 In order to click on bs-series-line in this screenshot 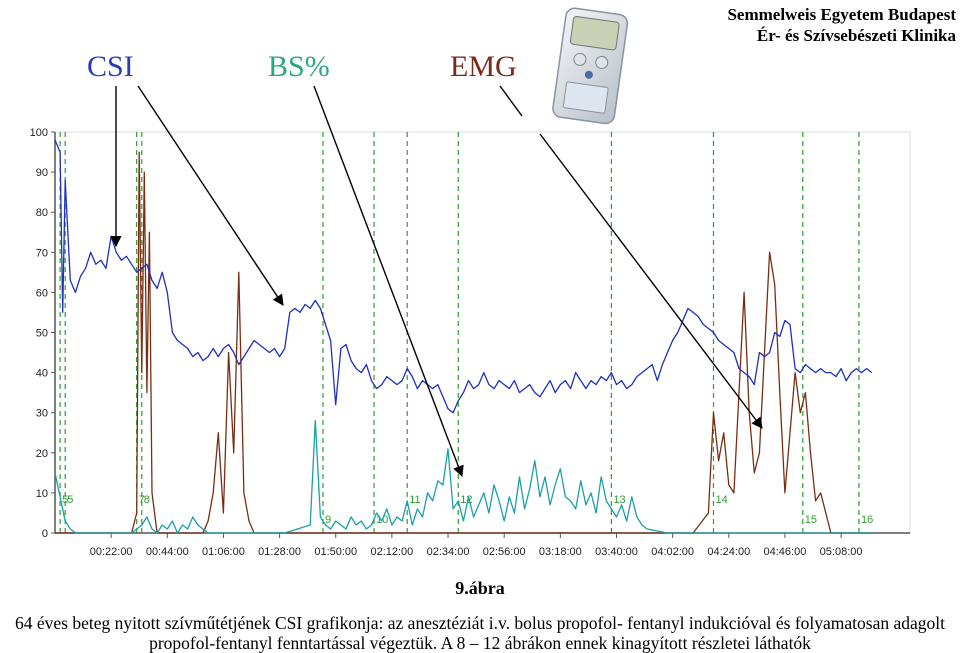, I will do `click(463, 477)`.